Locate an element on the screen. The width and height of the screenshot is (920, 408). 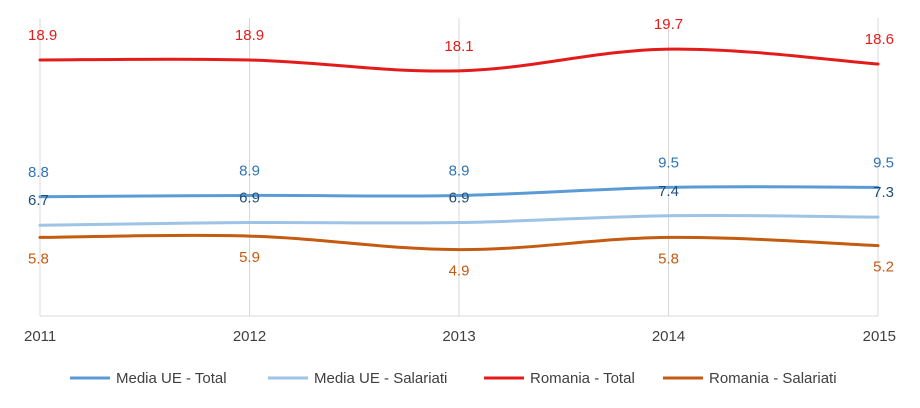
data-label: 5.2 is located at coordinates (883, 267).